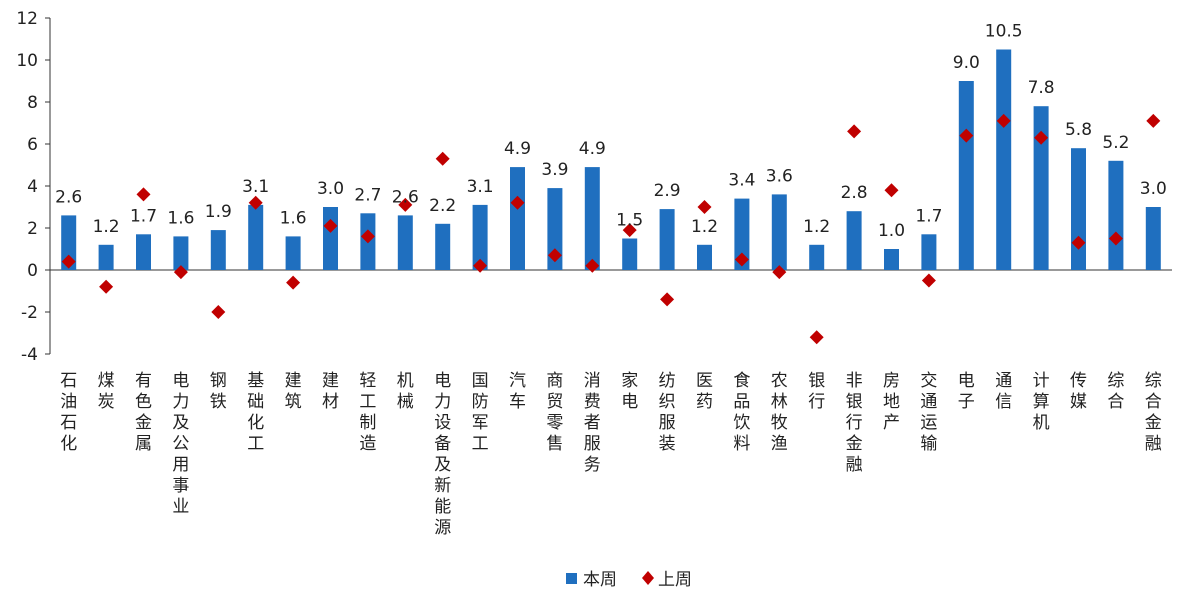  Describe the element at coordinates (667, 402) in the screenshot. I see `x-category-char: 织` at that location.